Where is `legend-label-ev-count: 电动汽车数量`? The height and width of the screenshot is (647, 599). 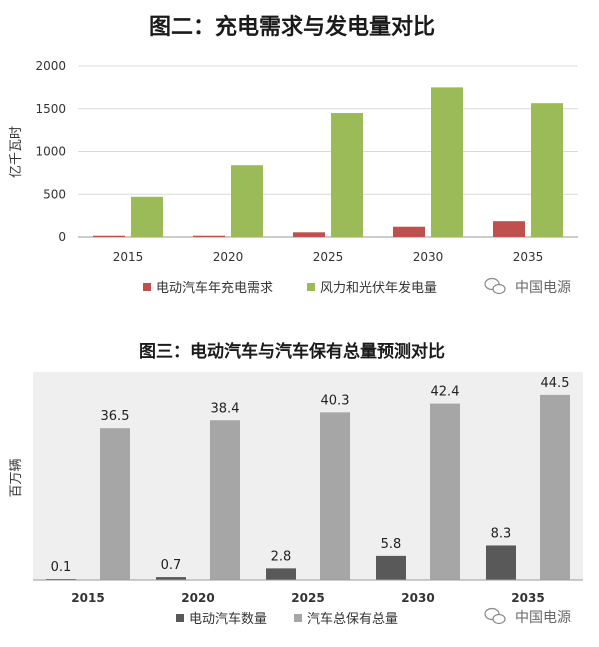
legend-label-ev-count: 电动汽车数量 is located at coordinates (228, 619).